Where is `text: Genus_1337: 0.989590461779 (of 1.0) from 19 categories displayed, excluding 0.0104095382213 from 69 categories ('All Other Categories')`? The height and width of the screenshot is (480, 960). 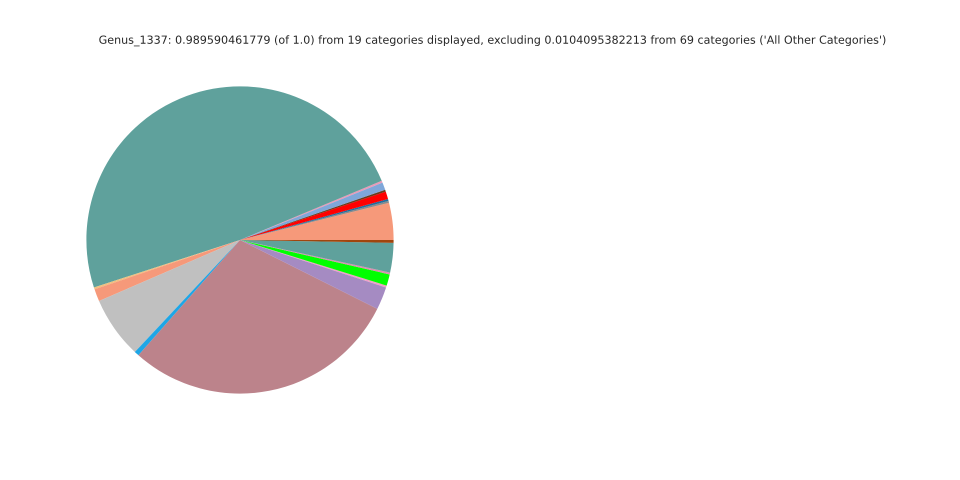 text: Genus_1337: 0.989590461779 (of 1.0) from 19 categories displayed, excluding 0.0104095382213 from 69 categories ('All Other Categories') is located at coordinates (492, 40).